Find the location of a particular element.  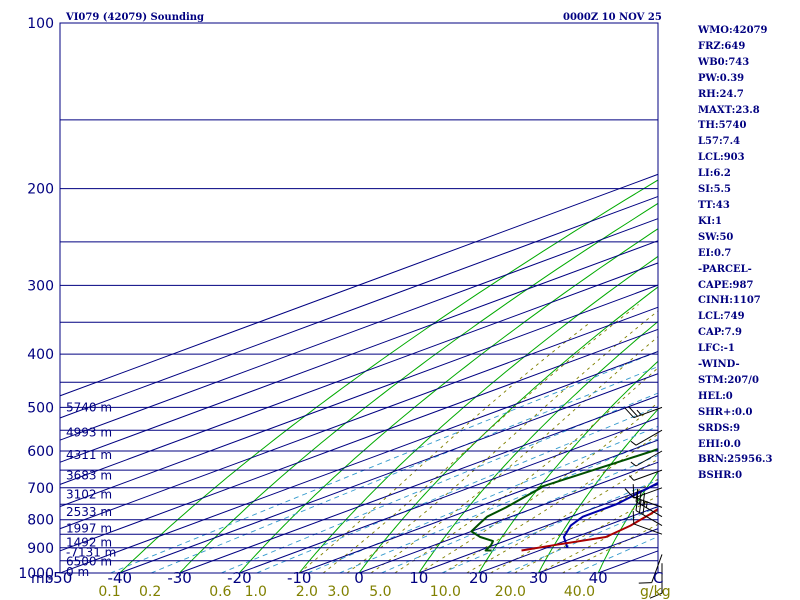

temperature-tick-label: 10 is located at coordinates (418, 578).